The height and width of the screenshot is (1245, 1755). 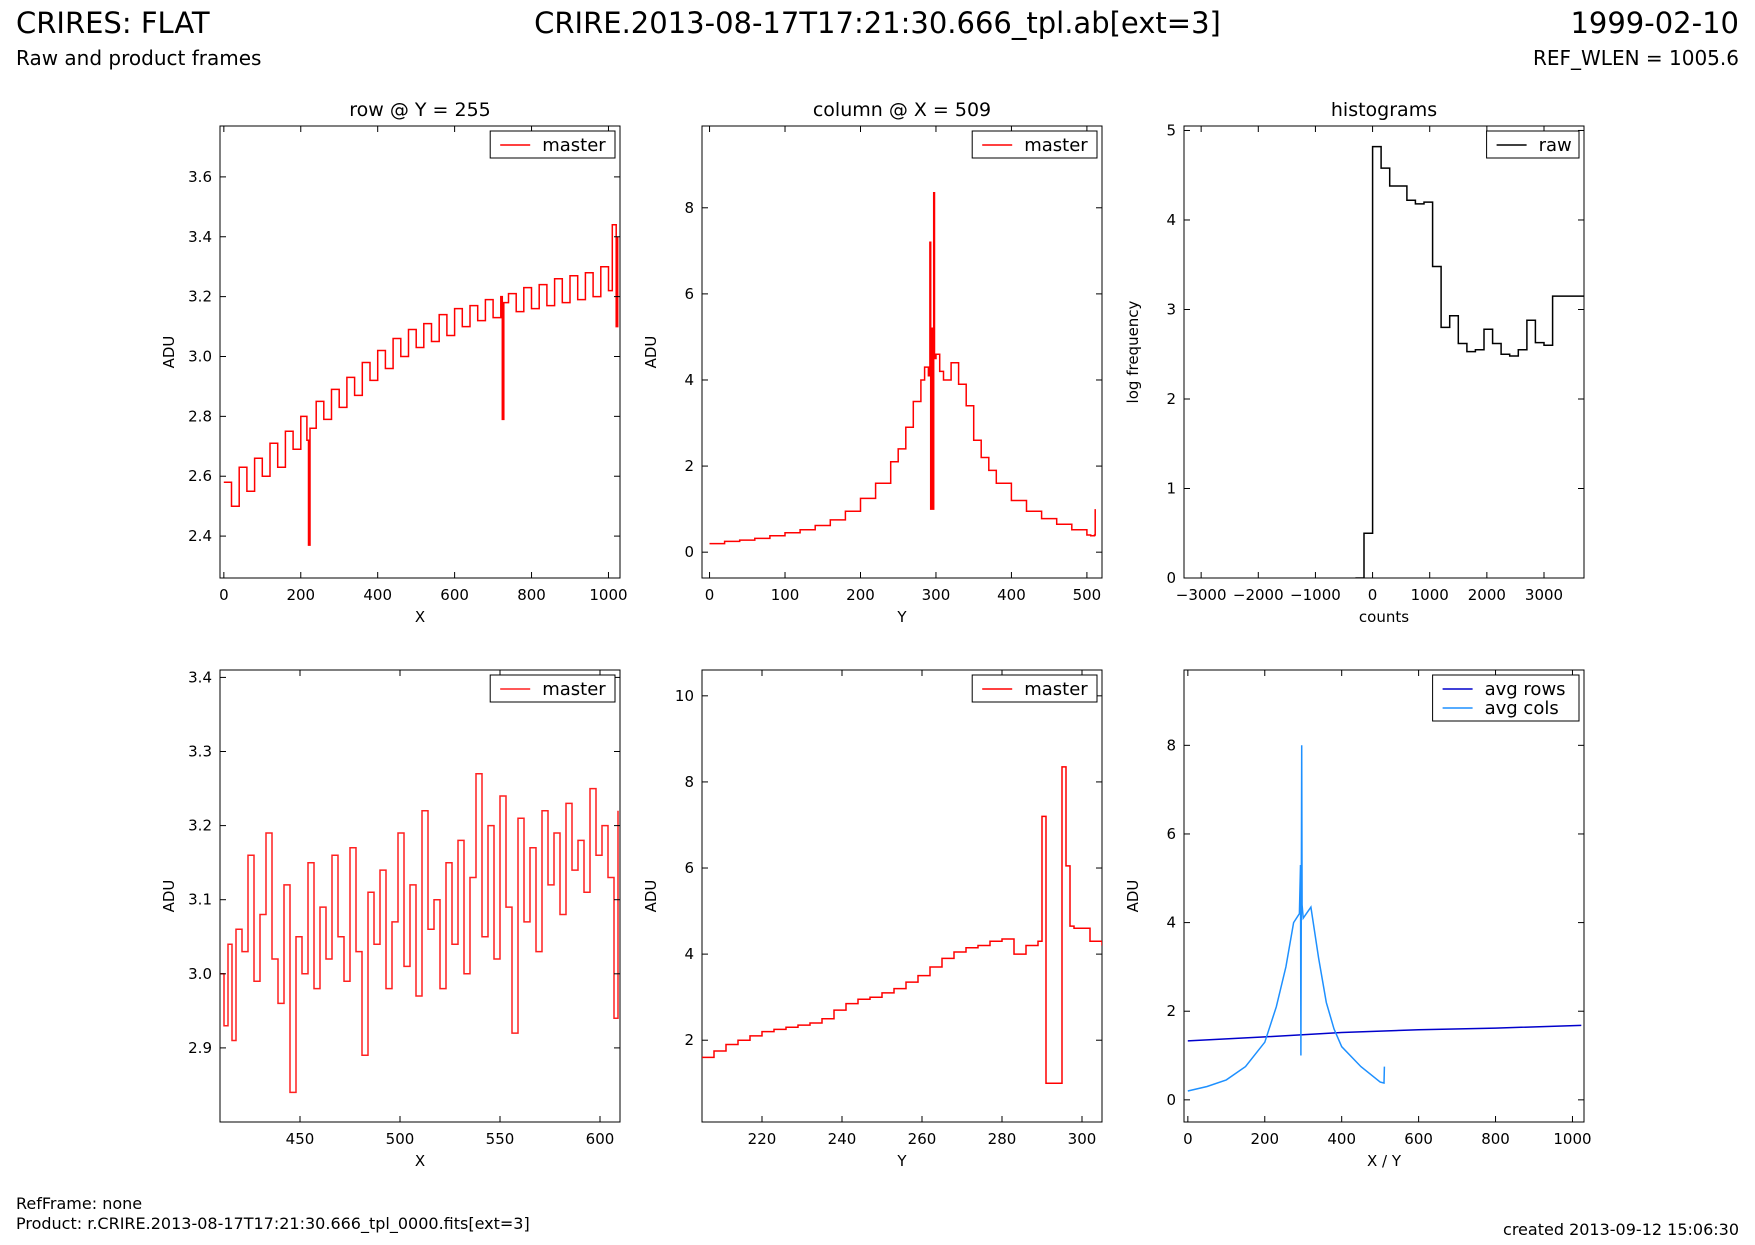 What do you see at coordinates (500, 1139) in the screenshot?
I see `x-tick-label: 550` at bounding box center [500, 1139].